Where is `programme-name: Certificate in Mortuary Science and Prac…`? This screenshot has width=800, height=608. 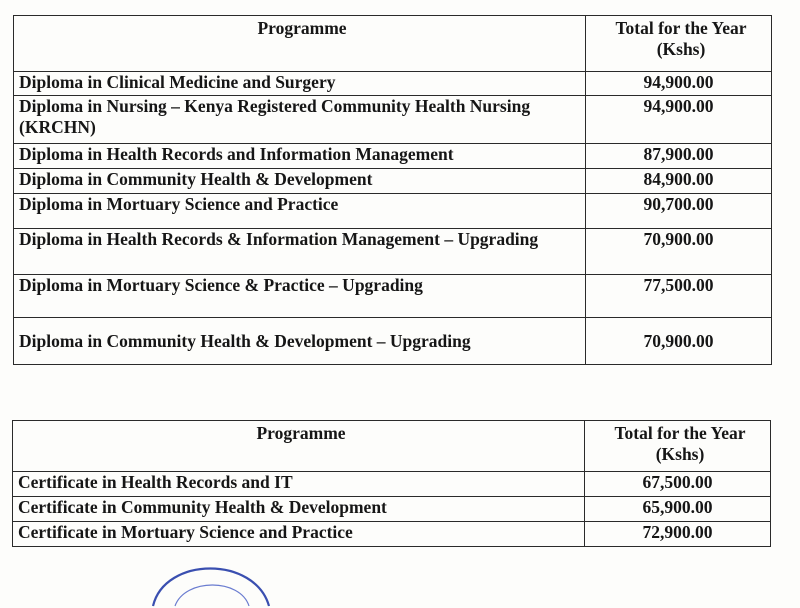
programme-name: Certificate in Mortuary Science and Prac… is located at coordinates (298, 534).